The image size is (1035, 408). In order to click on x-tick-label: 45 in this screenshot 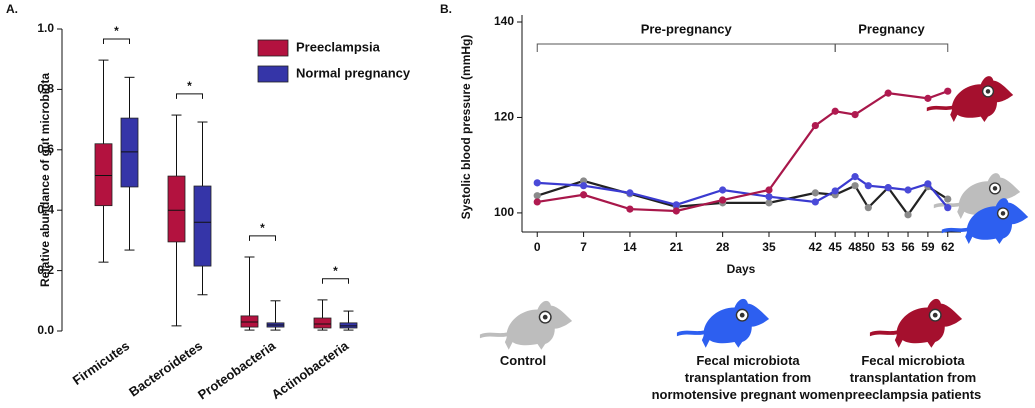, I will do `click(836, 247)`.